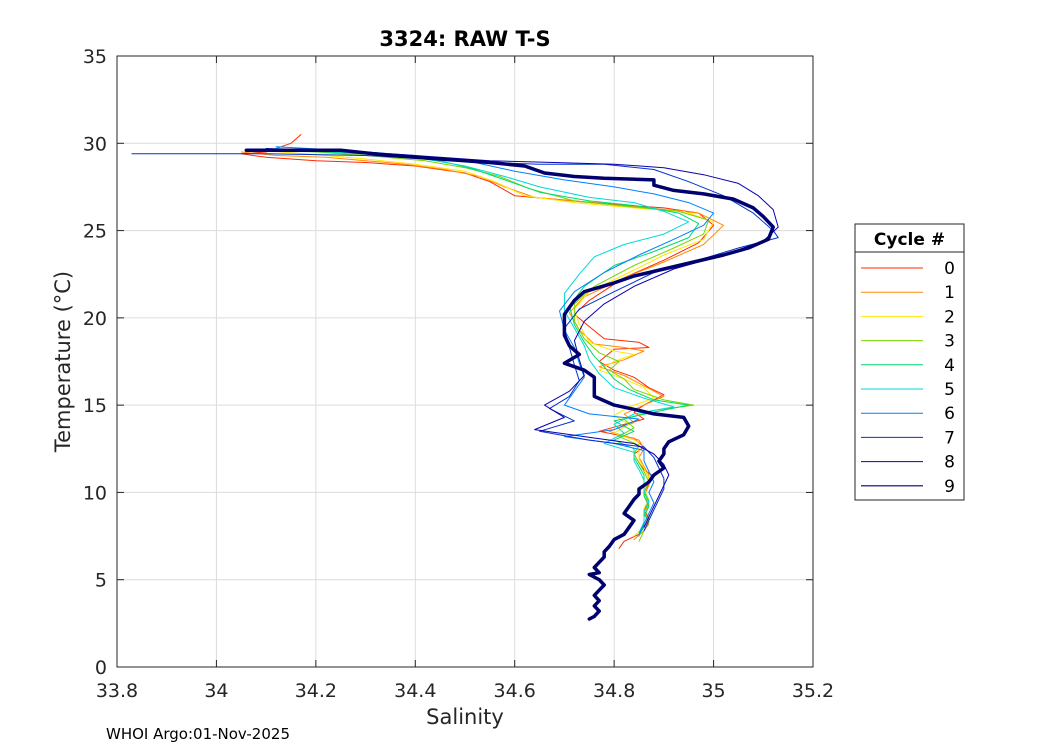  Describe the element at coordinates (909, 240) in the screenshot. I see `legend-title: Cycle #` at that location.